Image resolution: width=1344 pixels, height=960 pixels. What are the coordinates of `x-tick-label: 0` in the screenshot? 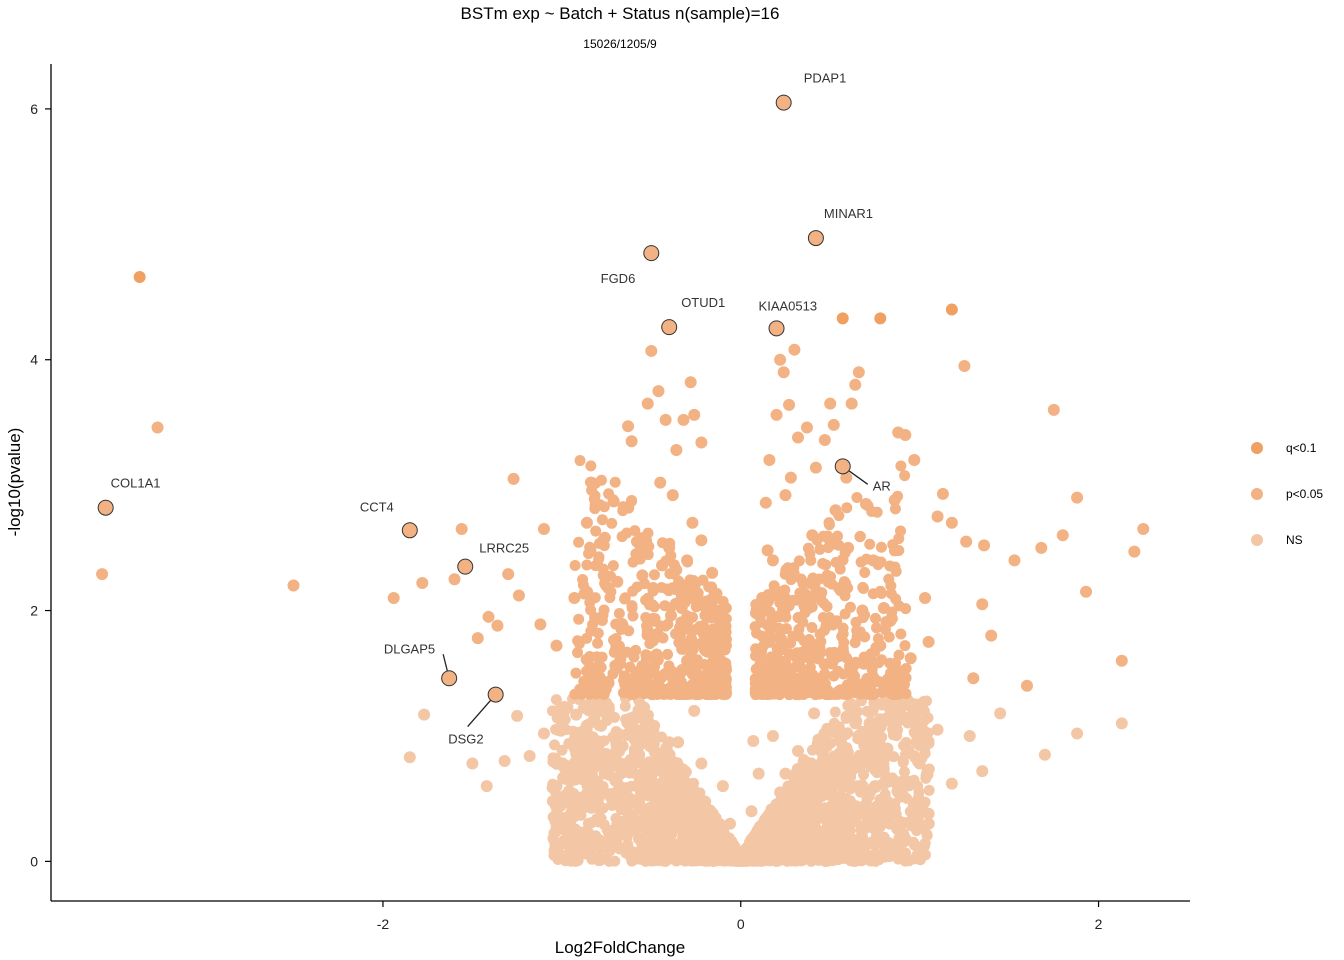 It's located at (741, 924).